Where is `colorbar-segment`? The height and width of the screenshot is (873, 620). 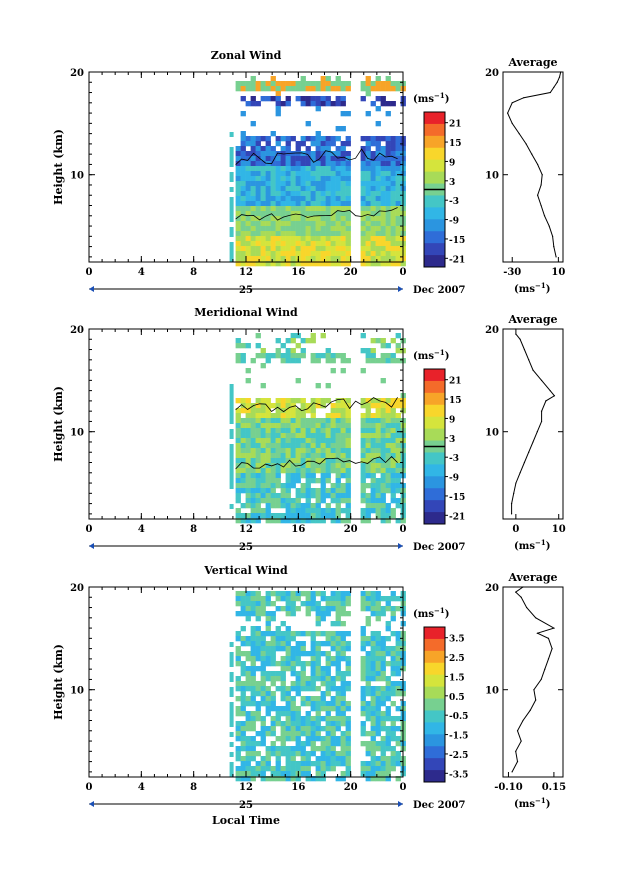 colorbar-segment is located at coordinates (434, 201).